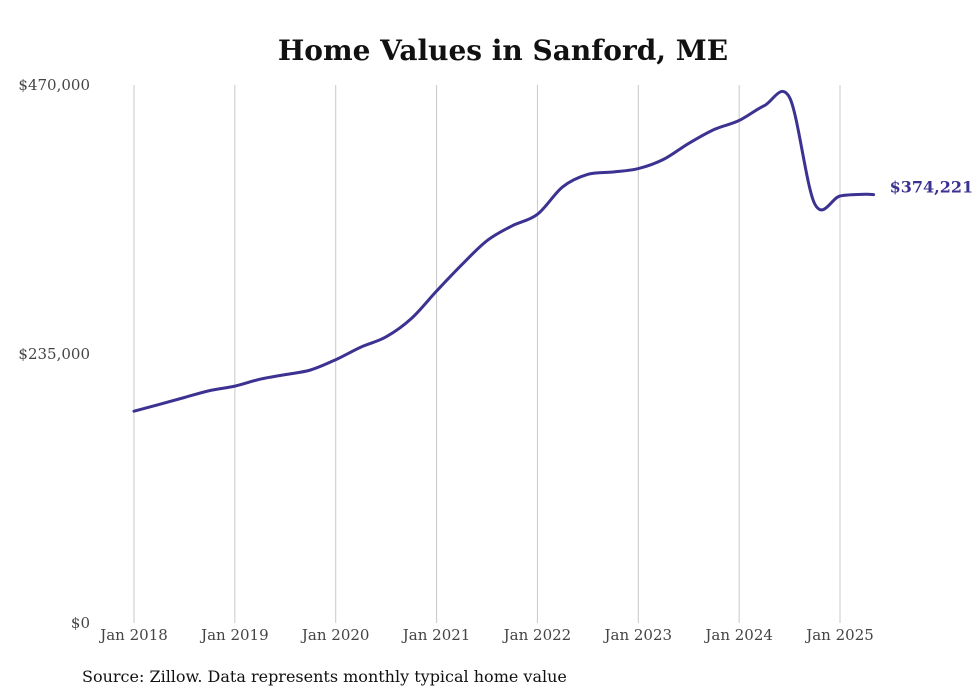  What do you see at coordinates (503, 50) in the screenshot?
I see `chart-title: Home Values in Sanford, ME` at bounding box center [503, 50].